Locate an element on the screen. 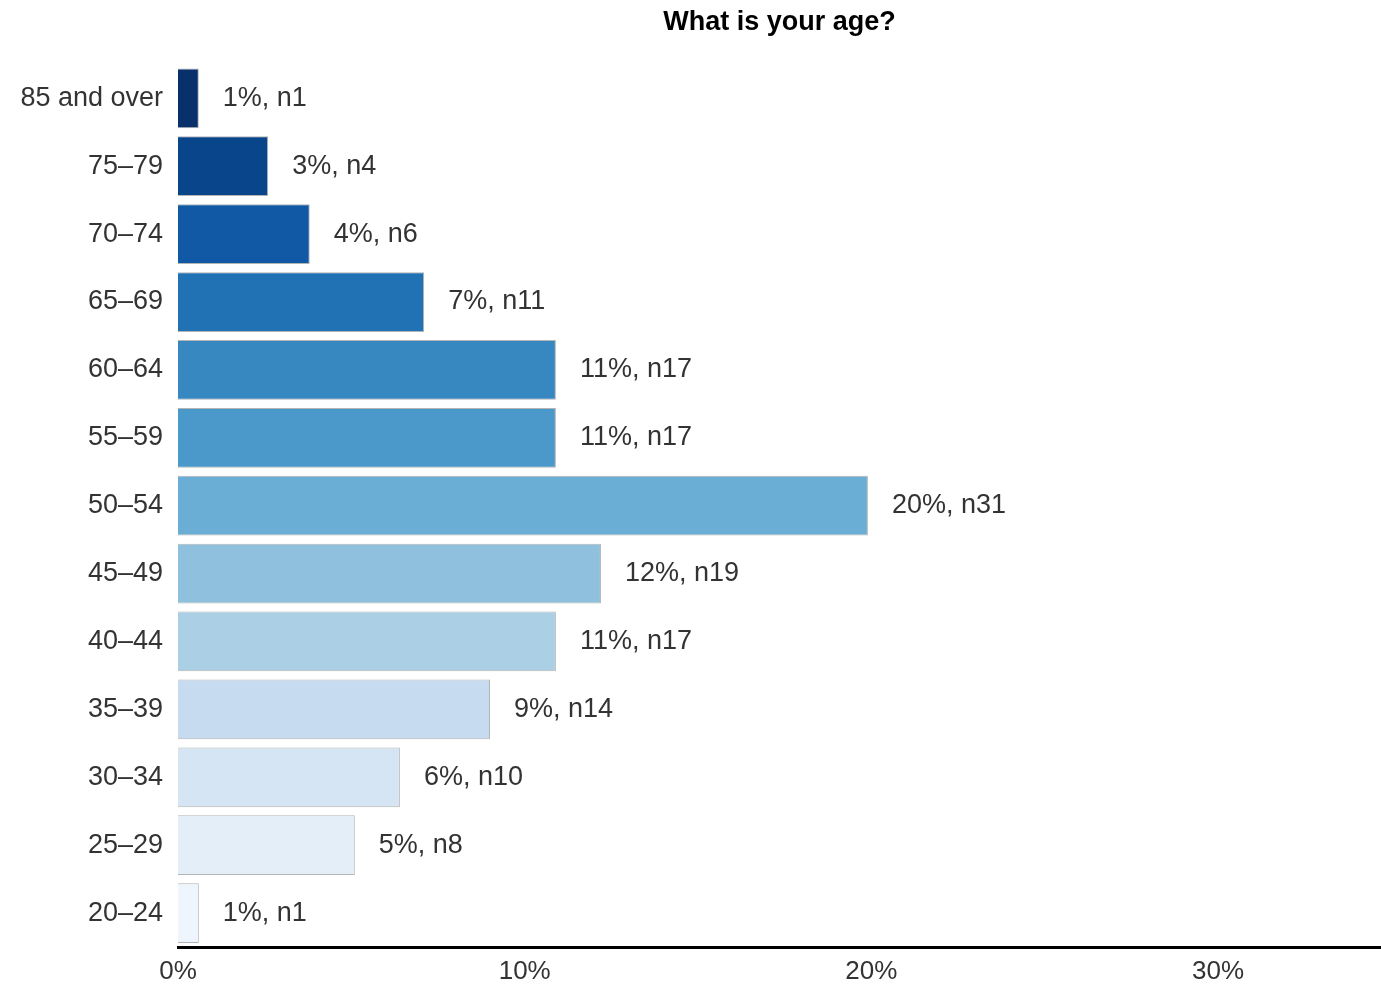  data-label: 12%, n19 is located at coordinates (682, 572).